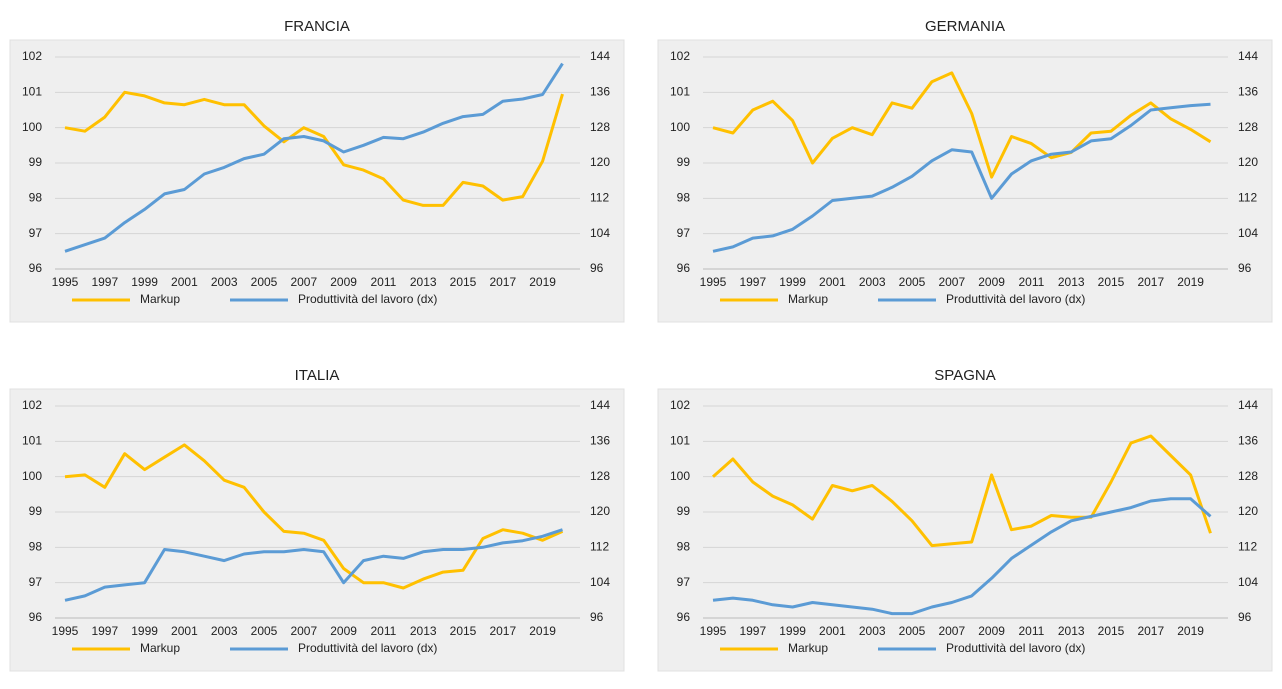  What do you see at coordinates (317, 26) in the screenshot?
I see `chart-title: FRANCIA` at bounding box center [317, 26].